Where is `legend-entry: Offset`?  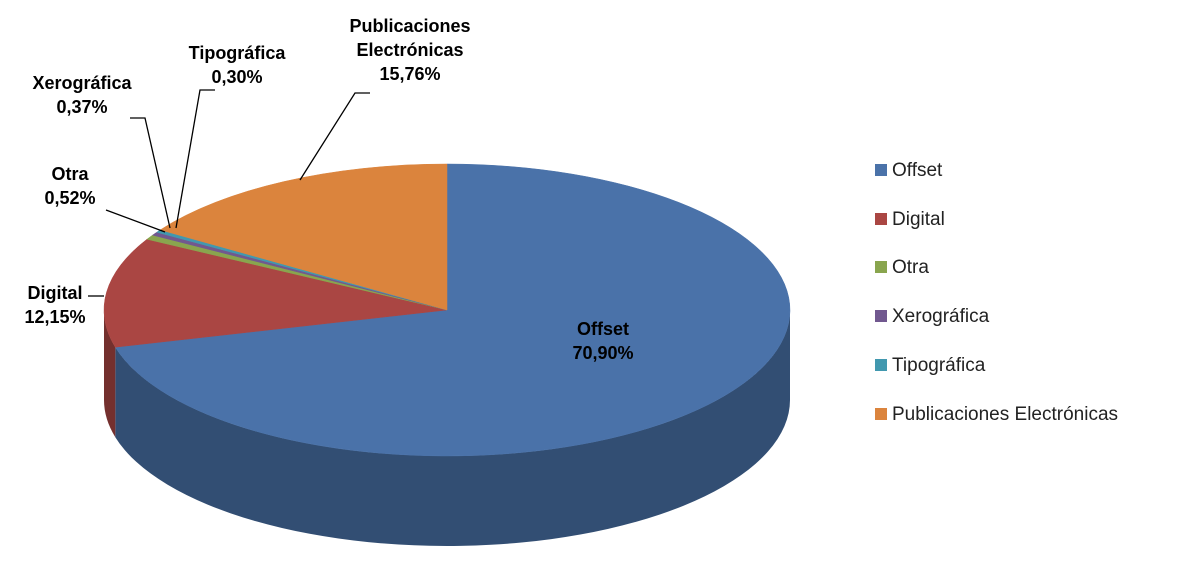 legend-entry: Offset is located at coordinates (908, 171).